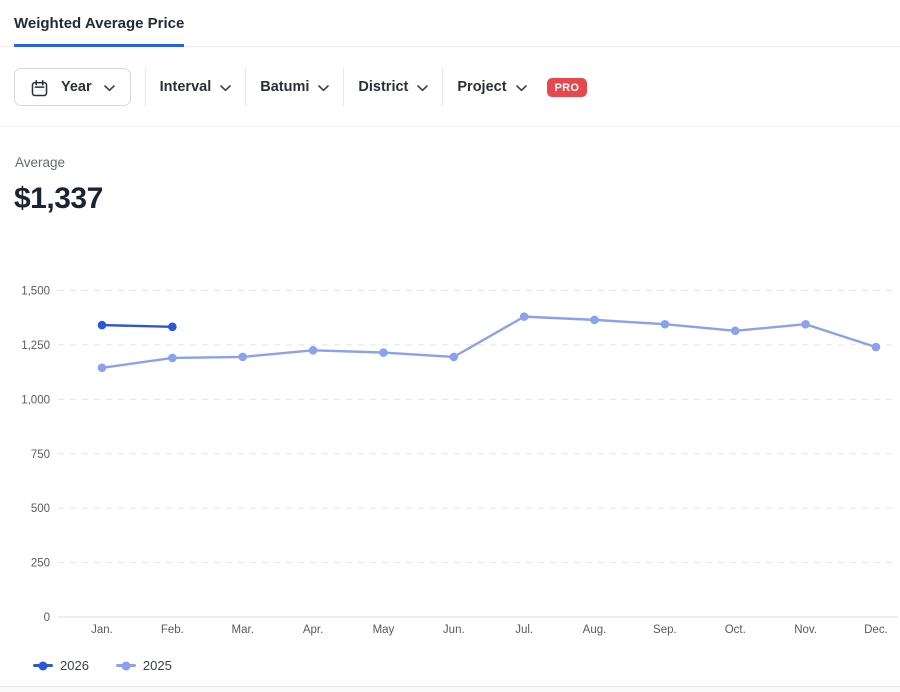 The height and width of the screenshot is (692, 900). What do you see at coordinates (595, 630) in the screenshot?
I see `svg-text: Aug.` at bounding box center [595, 630].